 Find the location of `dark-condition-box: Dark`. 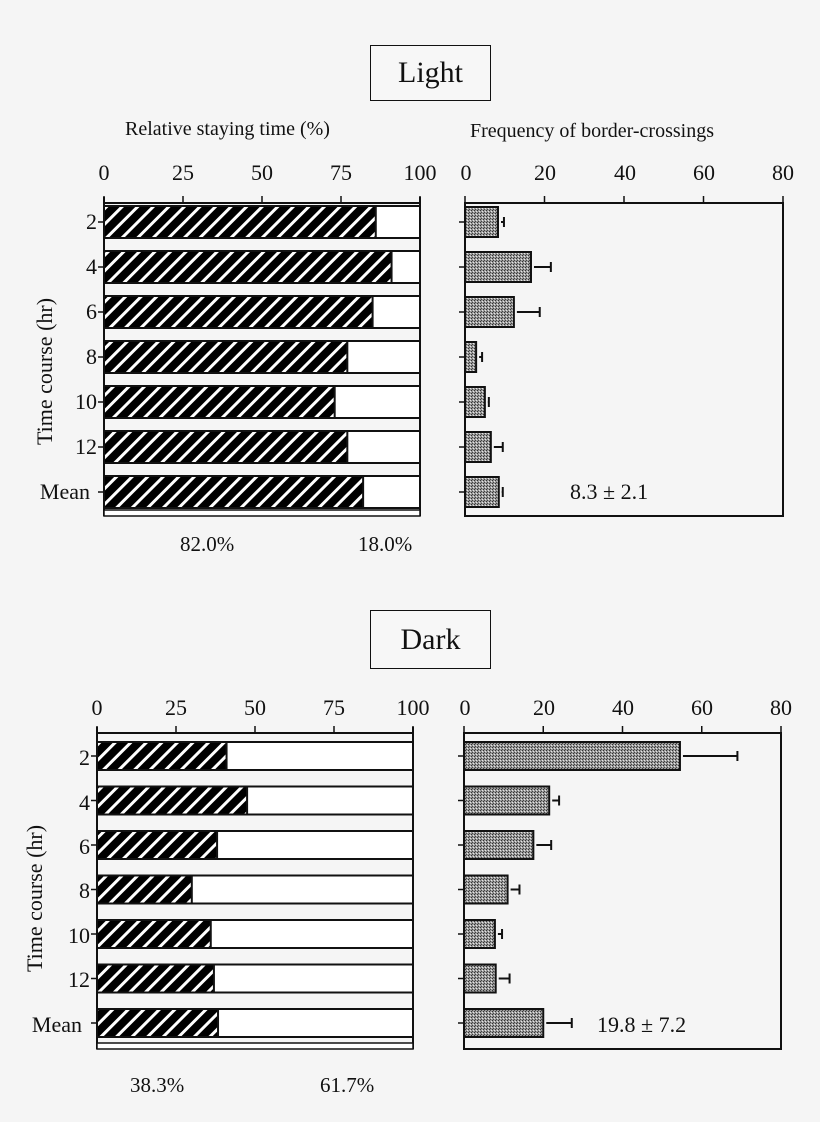

dark-condition-box: Dark is located at coordinates (430, 639).